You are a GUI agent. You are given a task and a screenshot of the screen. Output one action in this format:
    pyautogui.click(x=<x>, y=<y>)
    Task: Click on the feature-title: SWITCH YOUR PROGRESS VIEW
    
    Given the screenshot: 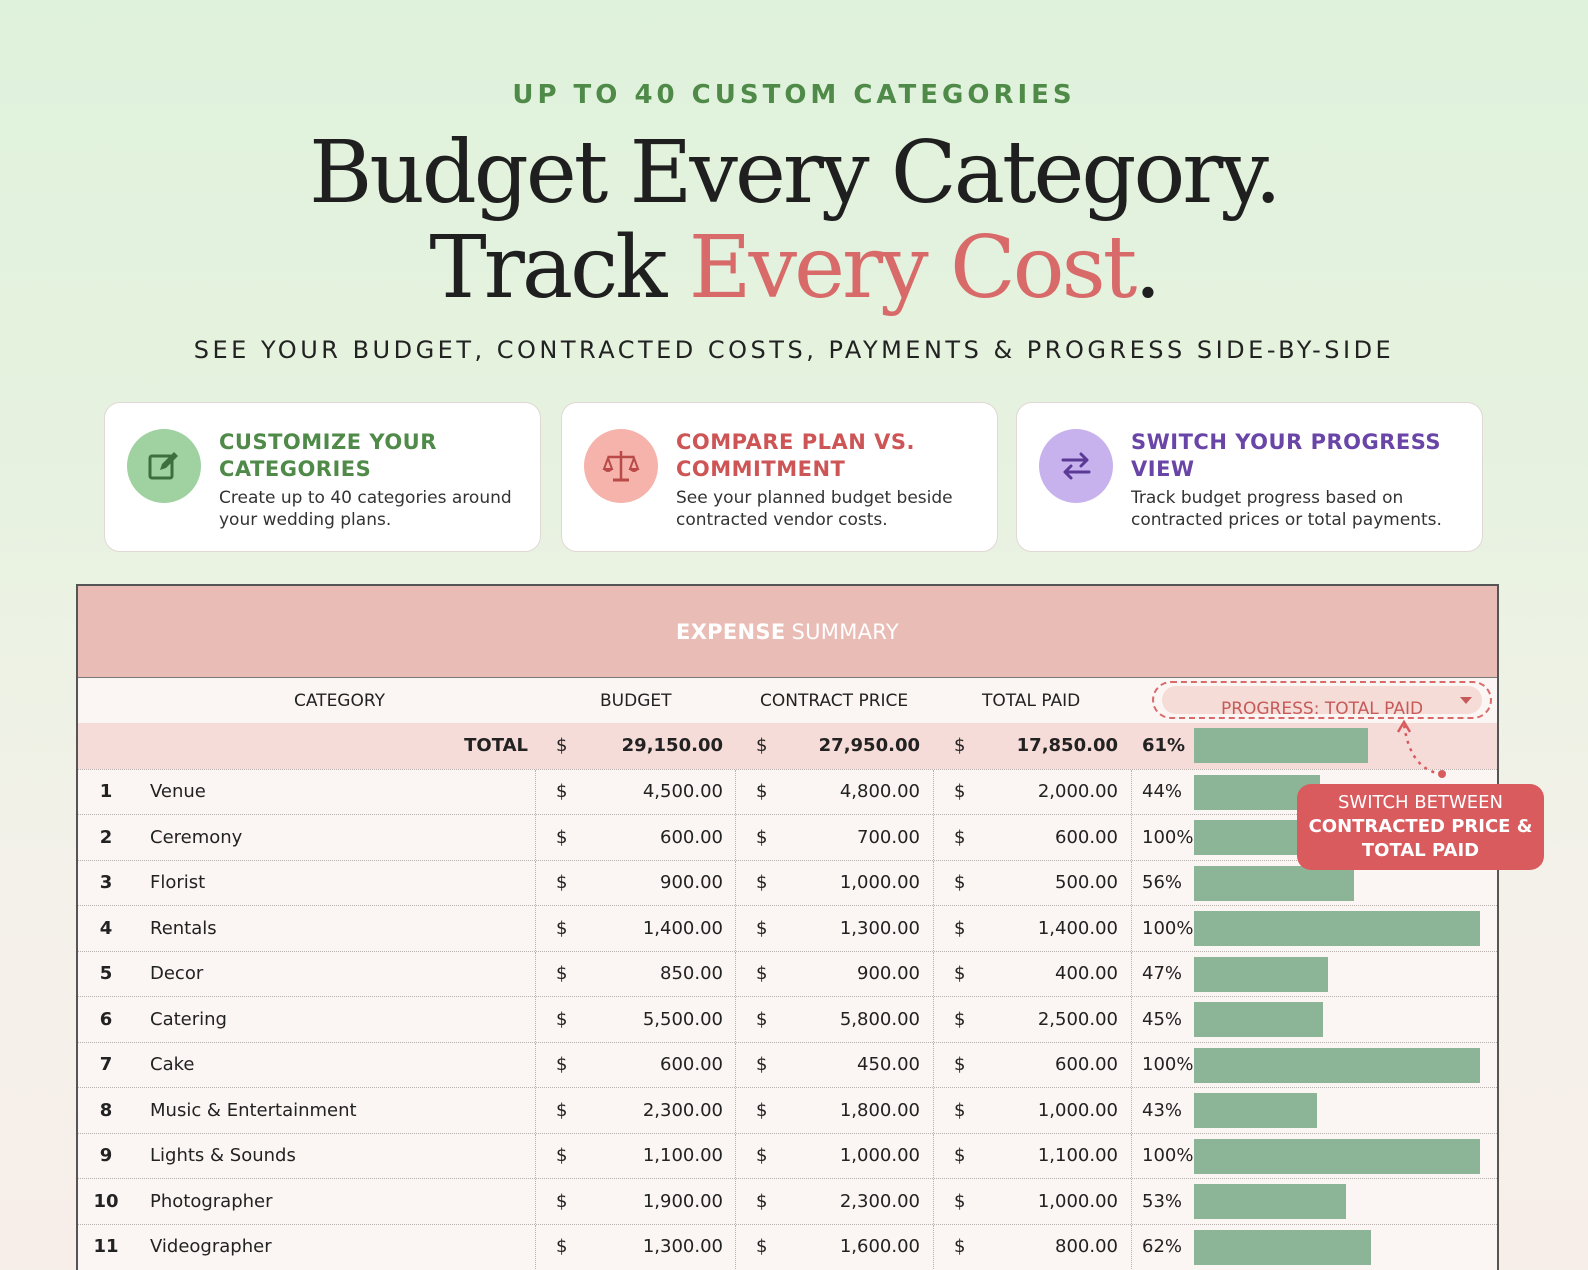 What is the action you would take?
    pyautogui.click(x=1286, y=455)
    